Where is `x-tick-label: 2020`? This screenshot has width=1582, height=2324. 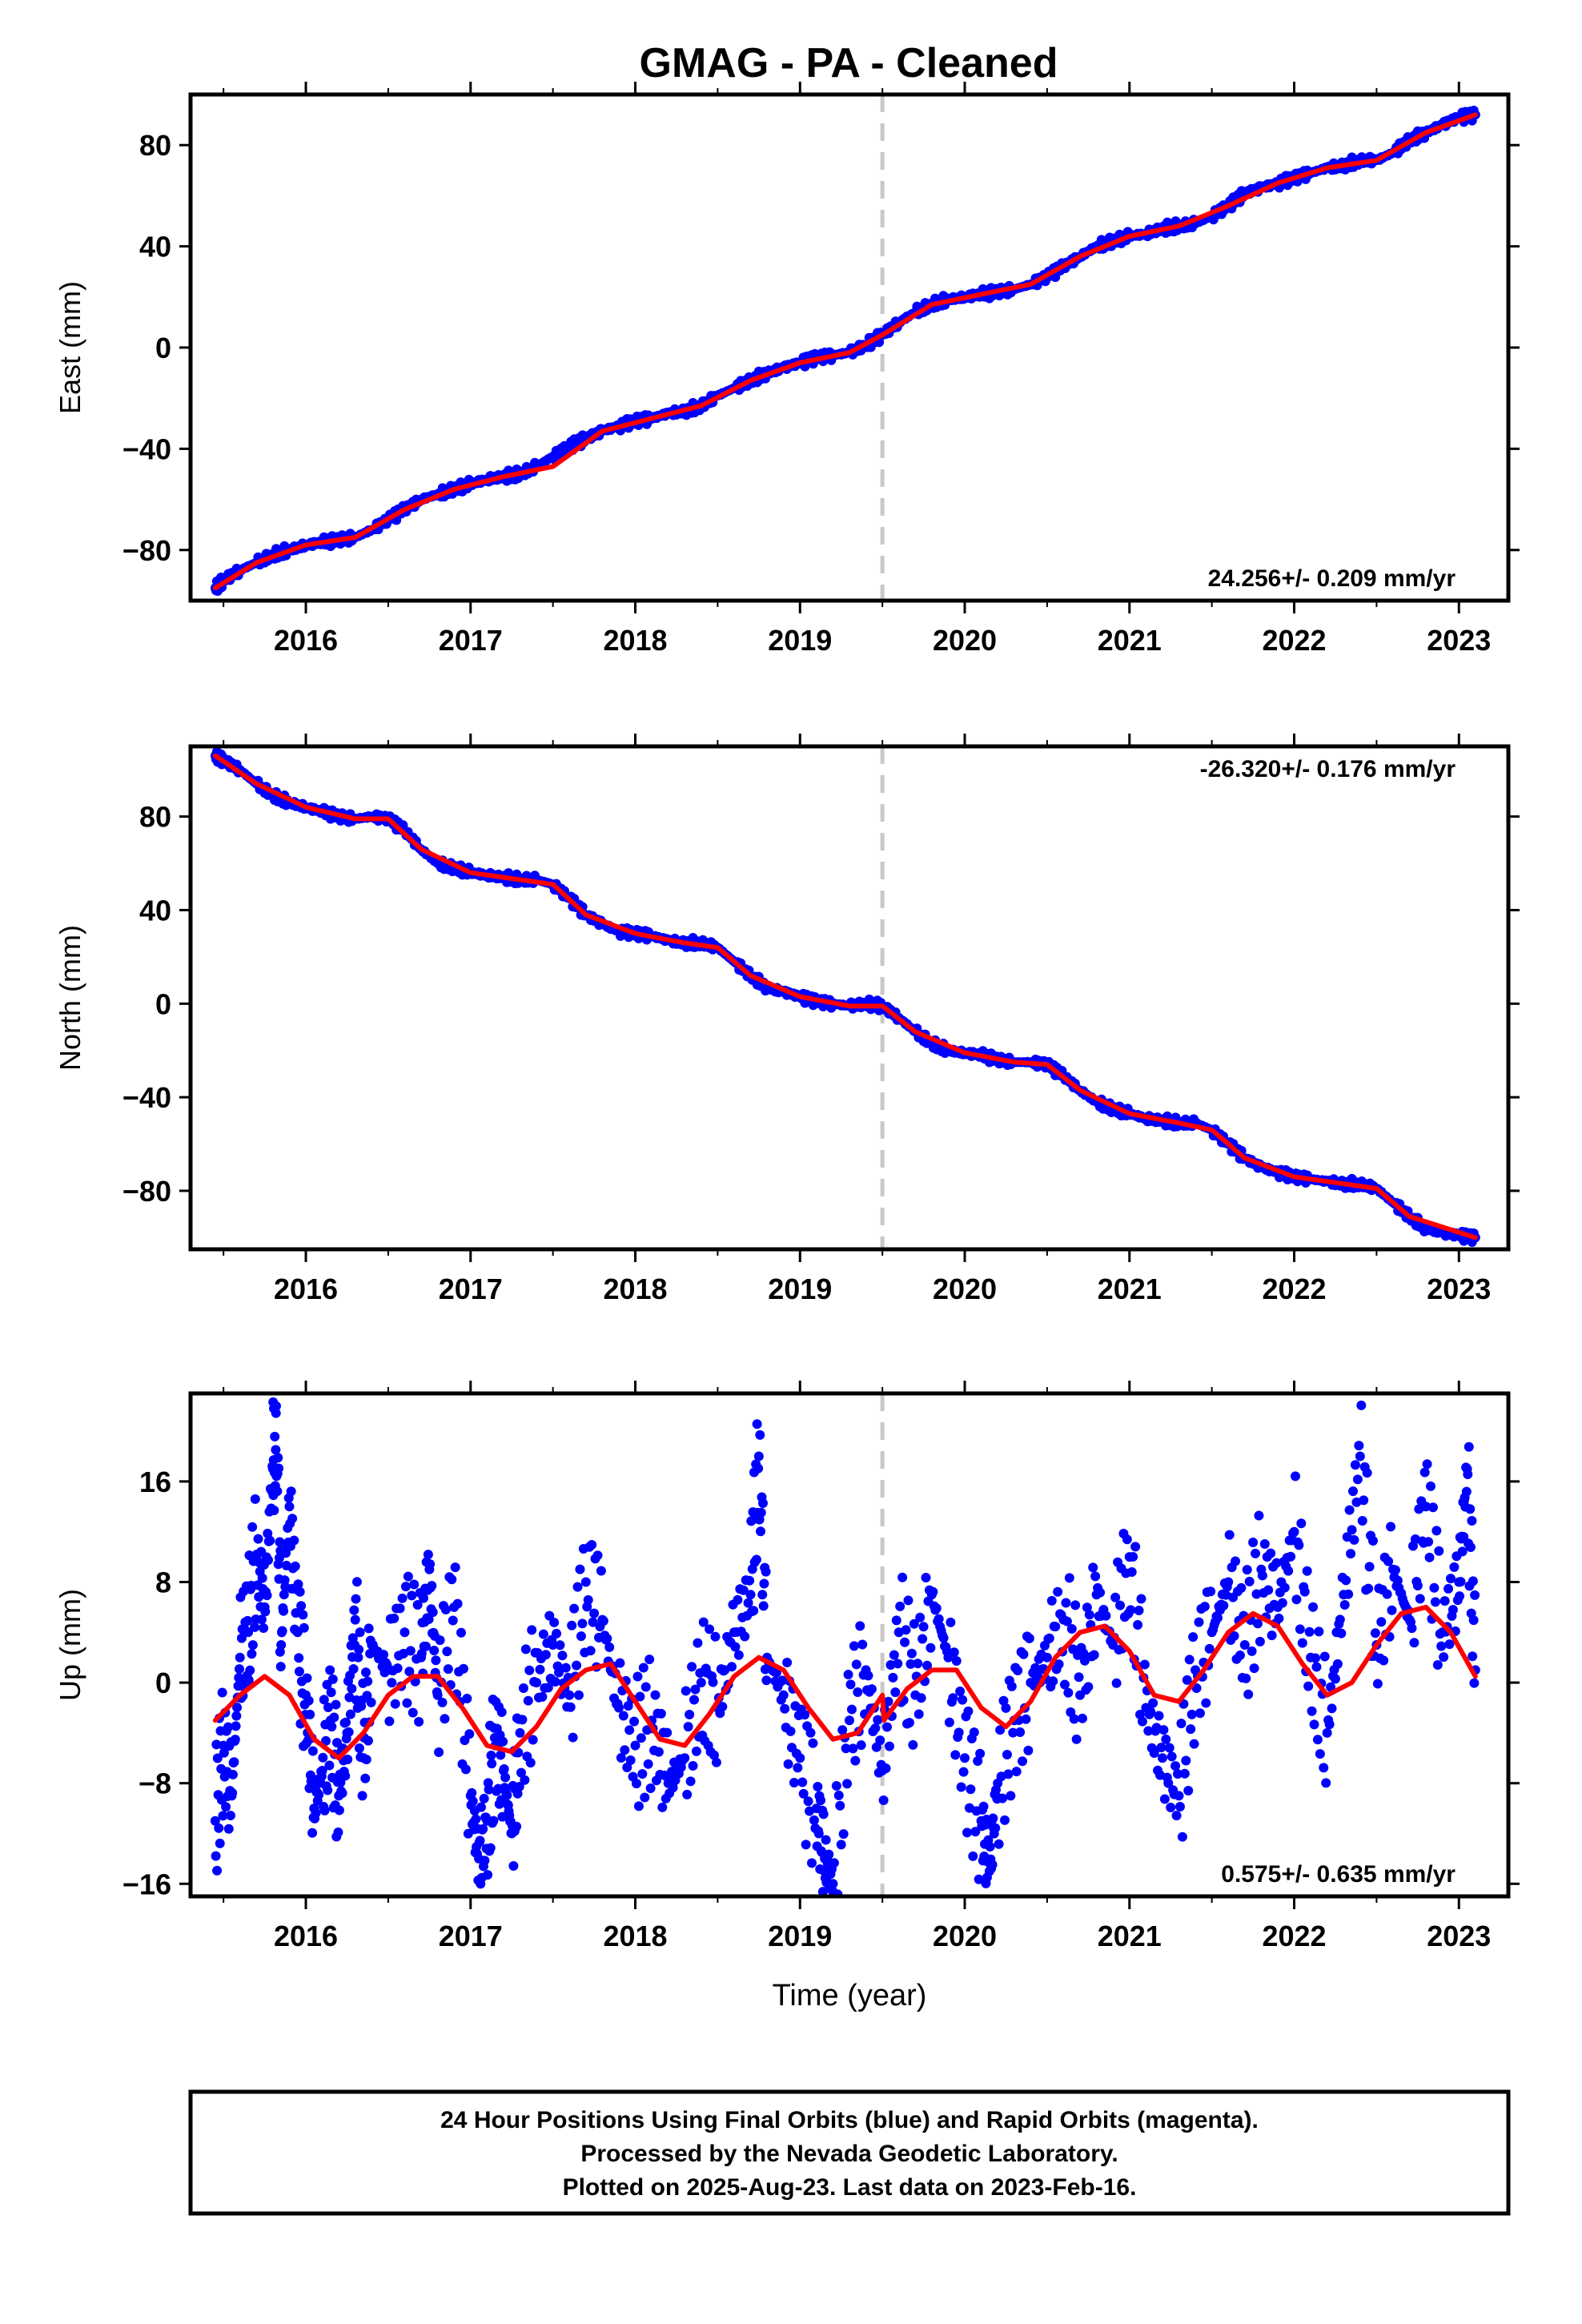 x-tick-label: 2020 is located at coordinates (965, 640).